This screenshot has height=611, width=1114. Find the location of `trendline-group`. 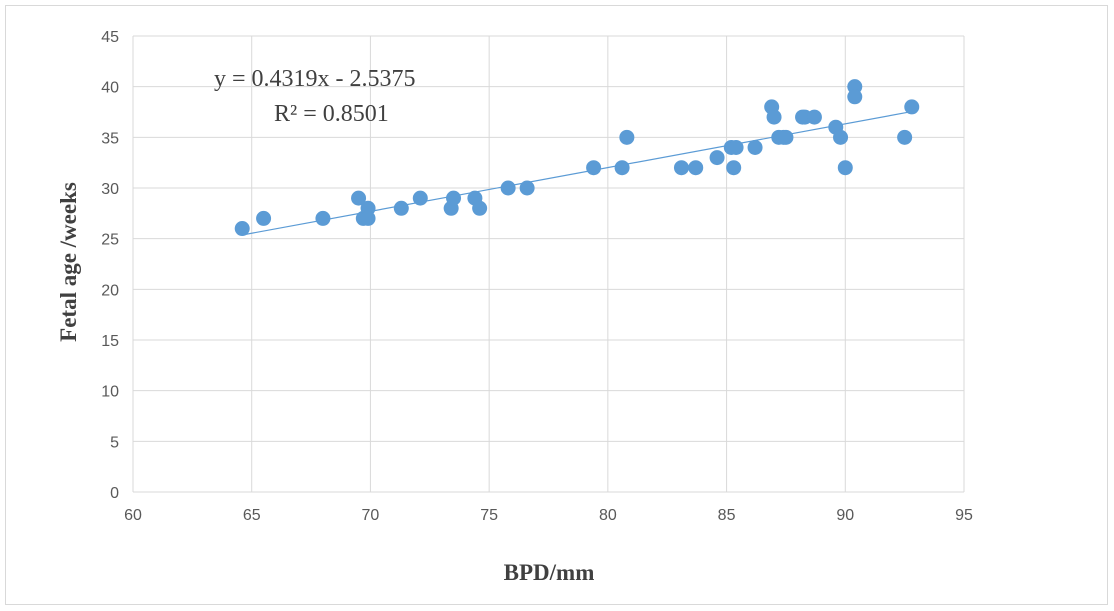

trendline-group is located at coordinates (577, 173).